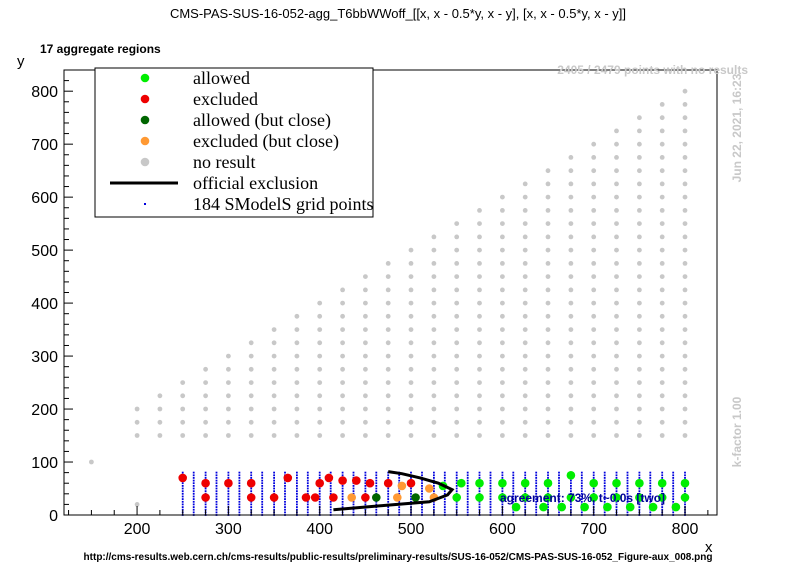 The image size is (796, 572). What do you see at coordinates (225, 99) in the screenshot?
I see `legend-label: excluded` at bounding box center [225, 99].